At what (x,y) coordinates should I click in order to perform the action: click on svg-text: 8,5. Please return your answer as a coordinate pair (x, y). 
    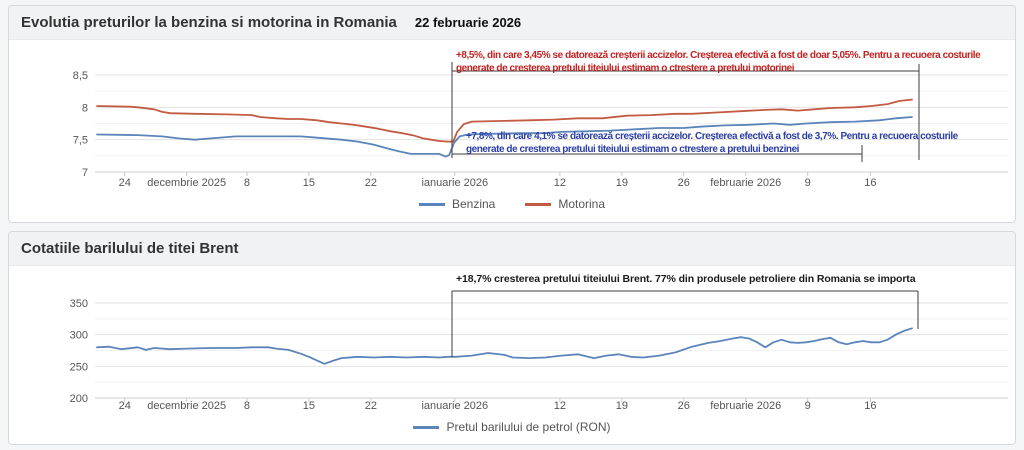
    Looking at the image, I should click on (80, 76).